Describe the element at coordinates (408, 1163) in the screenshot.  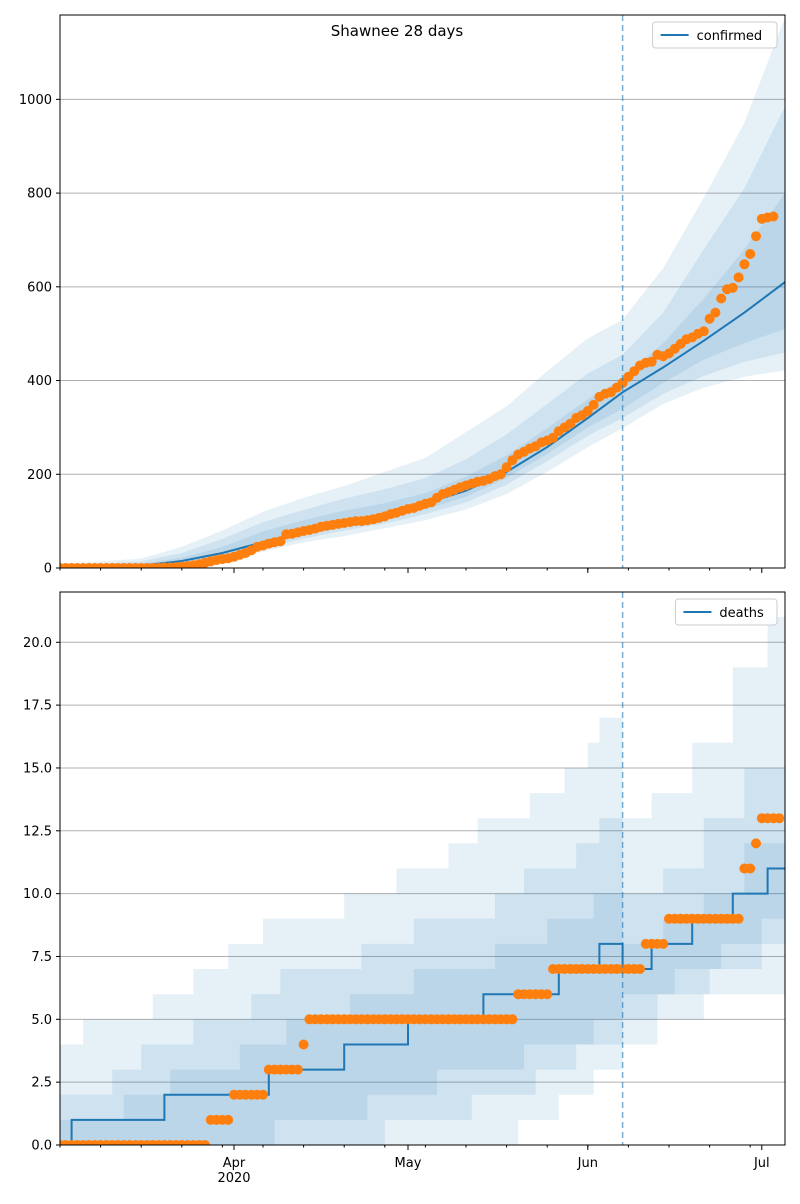
I see `x-tick-label: May` at that location.